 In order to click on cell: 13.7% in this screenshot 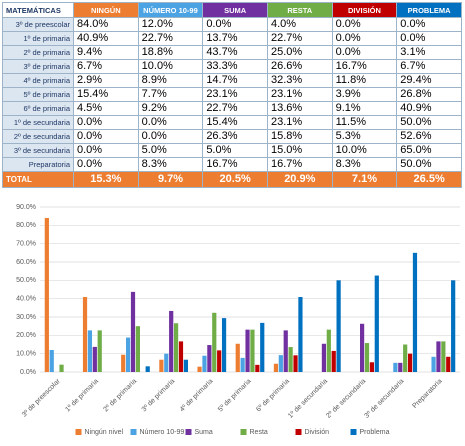, I will do `click(235, 38)`.